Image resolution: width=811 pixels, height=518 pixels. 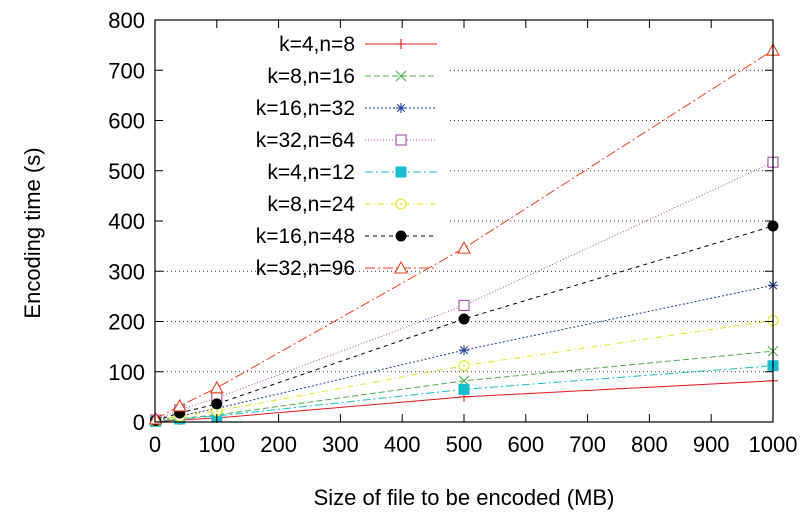 I want to click on y-tick-label: 0, so click(x=139, y=422).